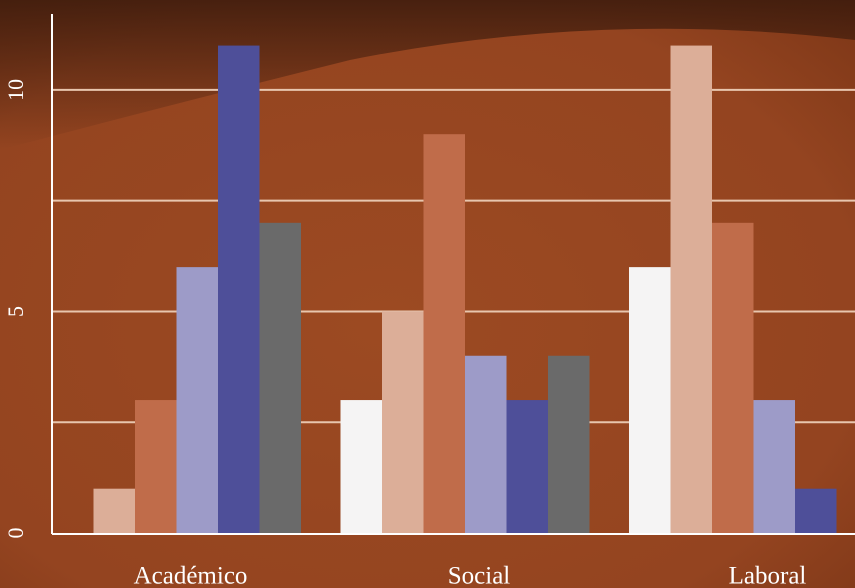 The image size is (855, 588). Describe the element at coordinates (15, 533) in the screenshot. I see `y-tick-label: 0` at that location.